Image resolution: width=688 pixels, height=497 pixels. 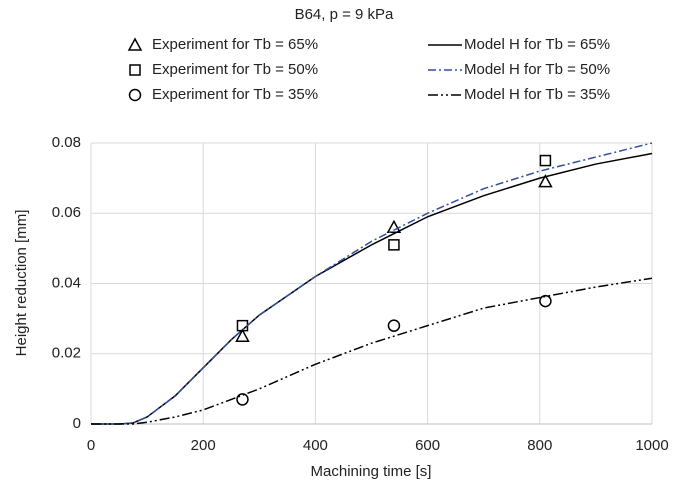 I want to click on chart-title: B64, p = 9 kPa, so click(x=344, y=14).